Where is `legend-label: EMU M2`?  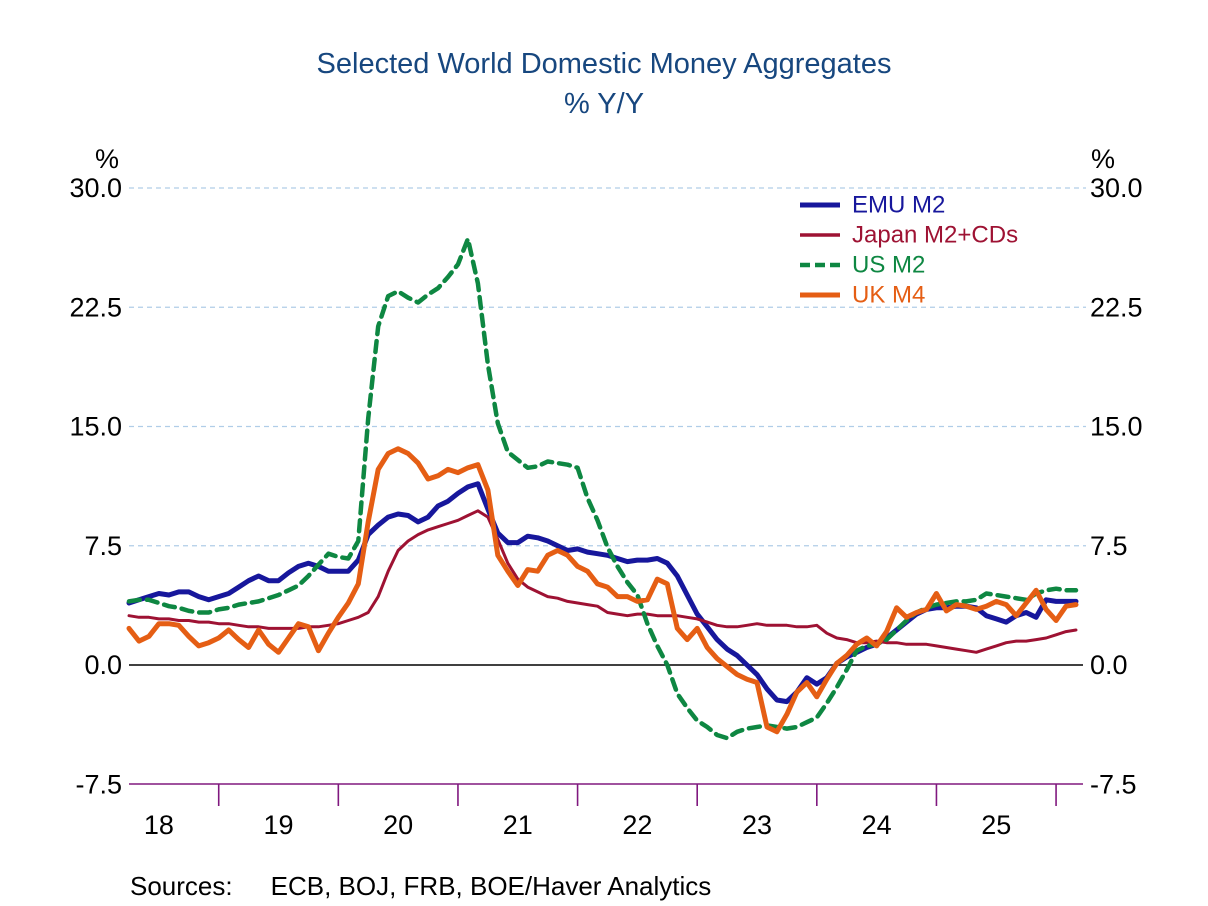 legend-label: EMU M2 is located at coordinates (898, 205).